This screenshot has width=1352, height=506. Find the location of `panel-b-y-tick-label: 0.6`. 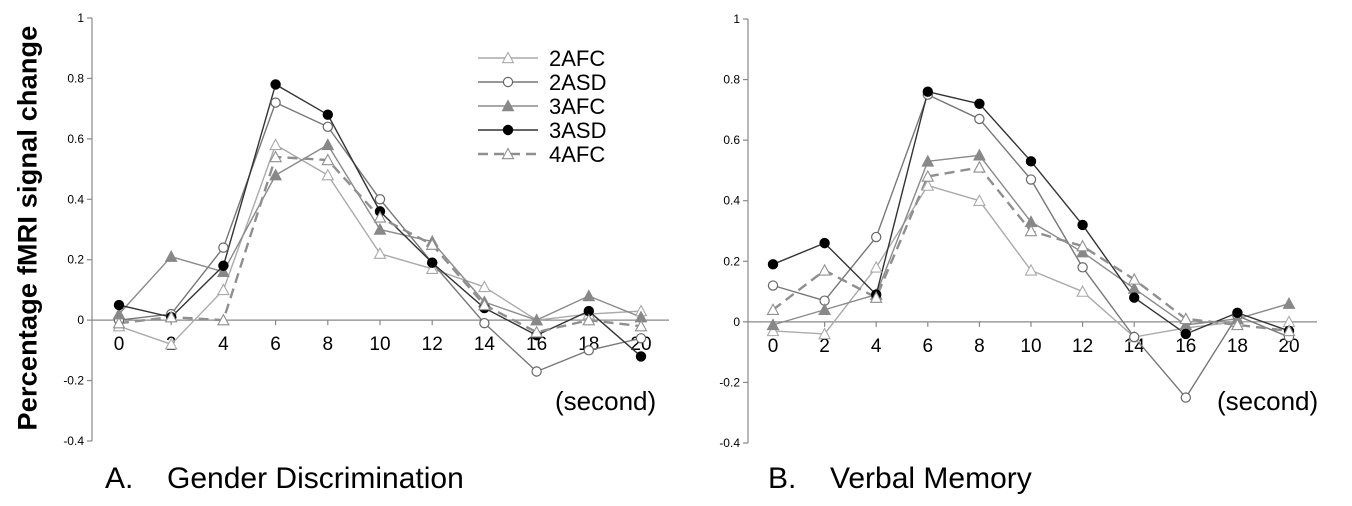

panel-b-y-tick-label: 0.6 is located at coordinates (731, 140).